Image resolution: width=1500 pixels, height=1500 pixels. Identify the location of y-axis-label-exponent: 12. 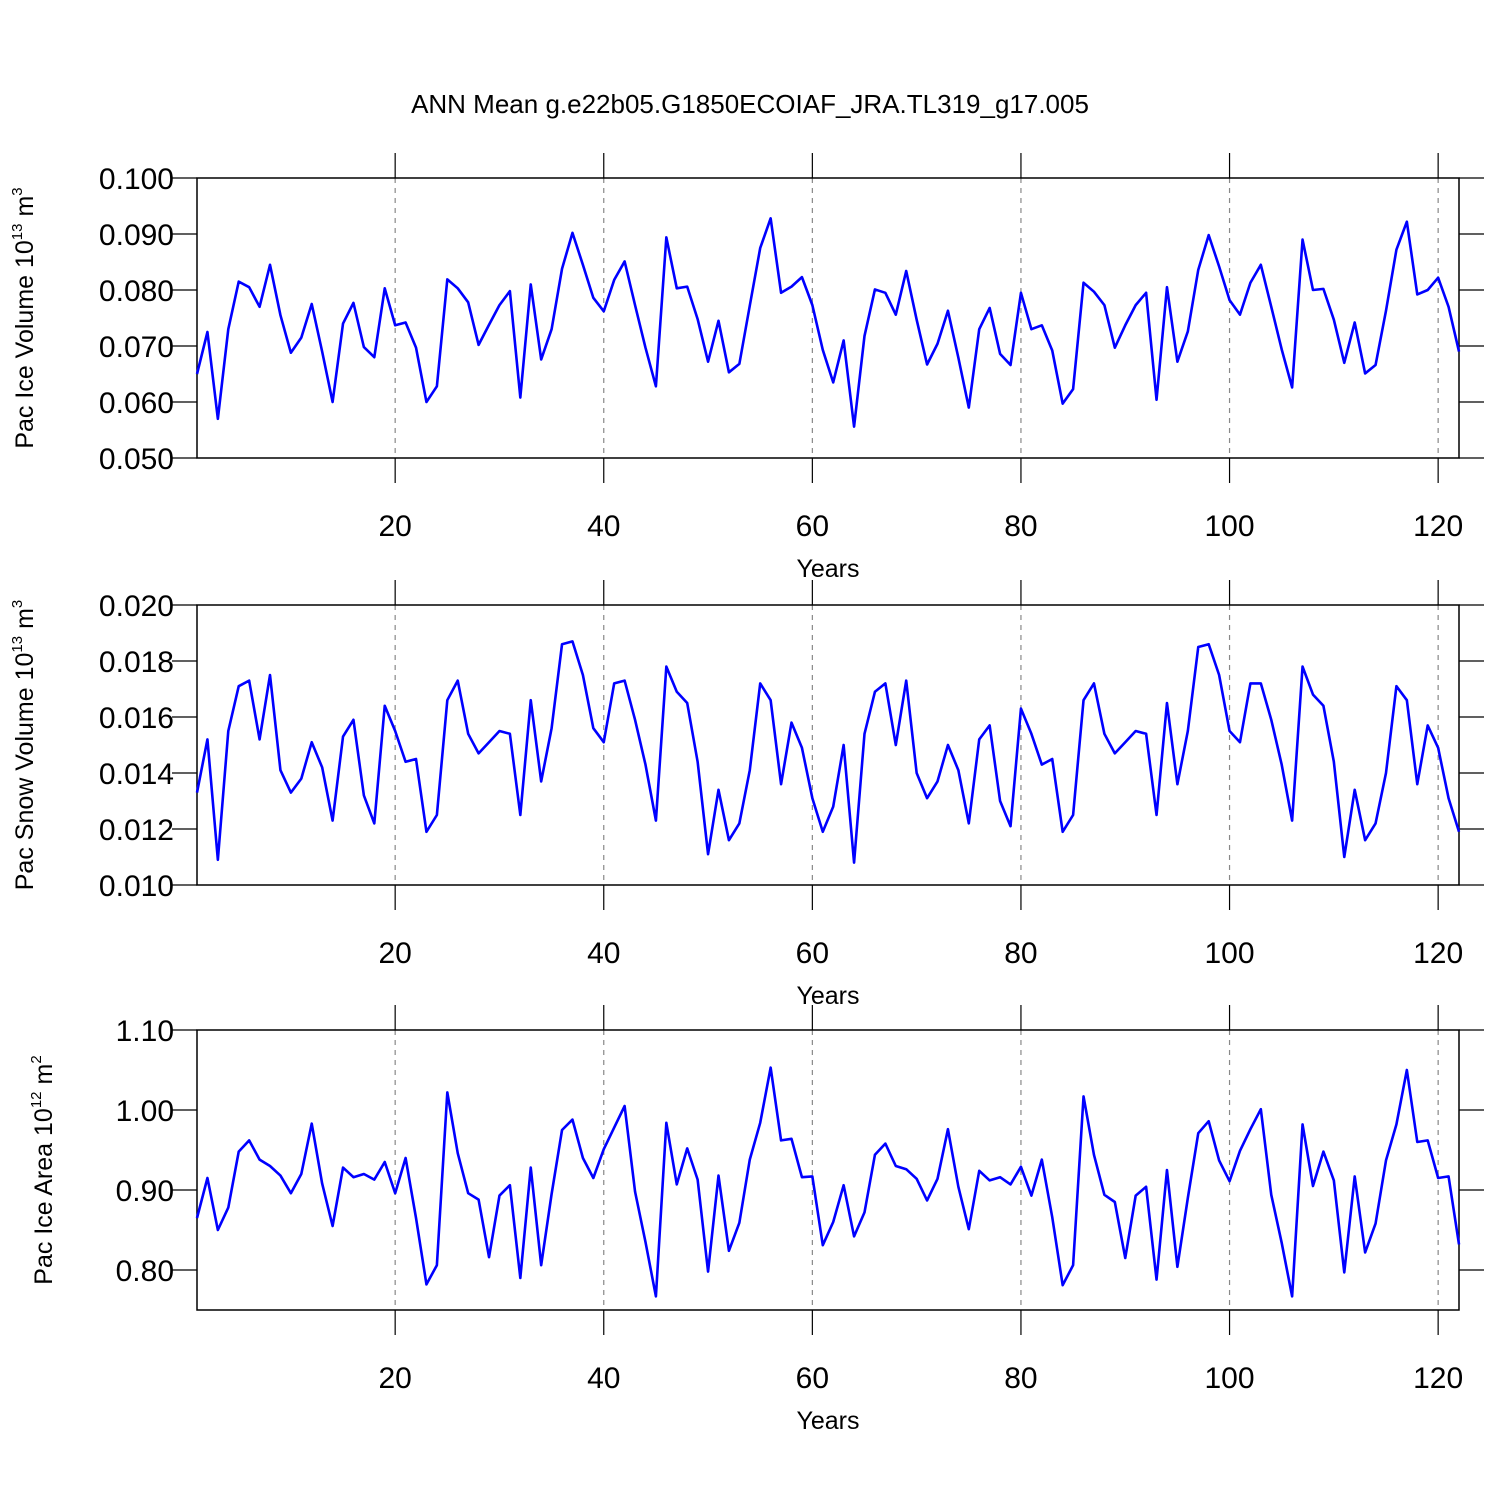
(36, 1099).